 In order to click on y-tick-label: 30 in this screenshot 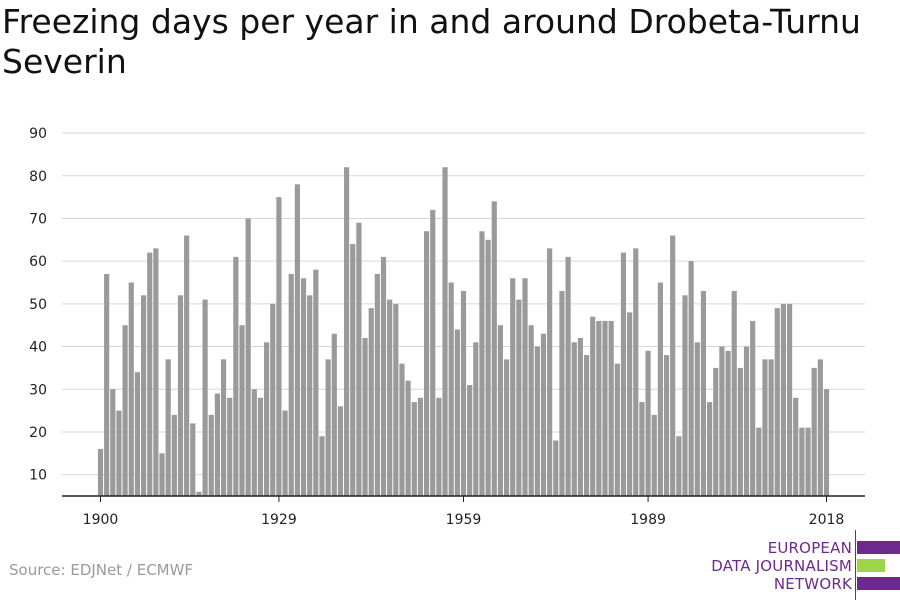, I will do `click(38, 390)`.